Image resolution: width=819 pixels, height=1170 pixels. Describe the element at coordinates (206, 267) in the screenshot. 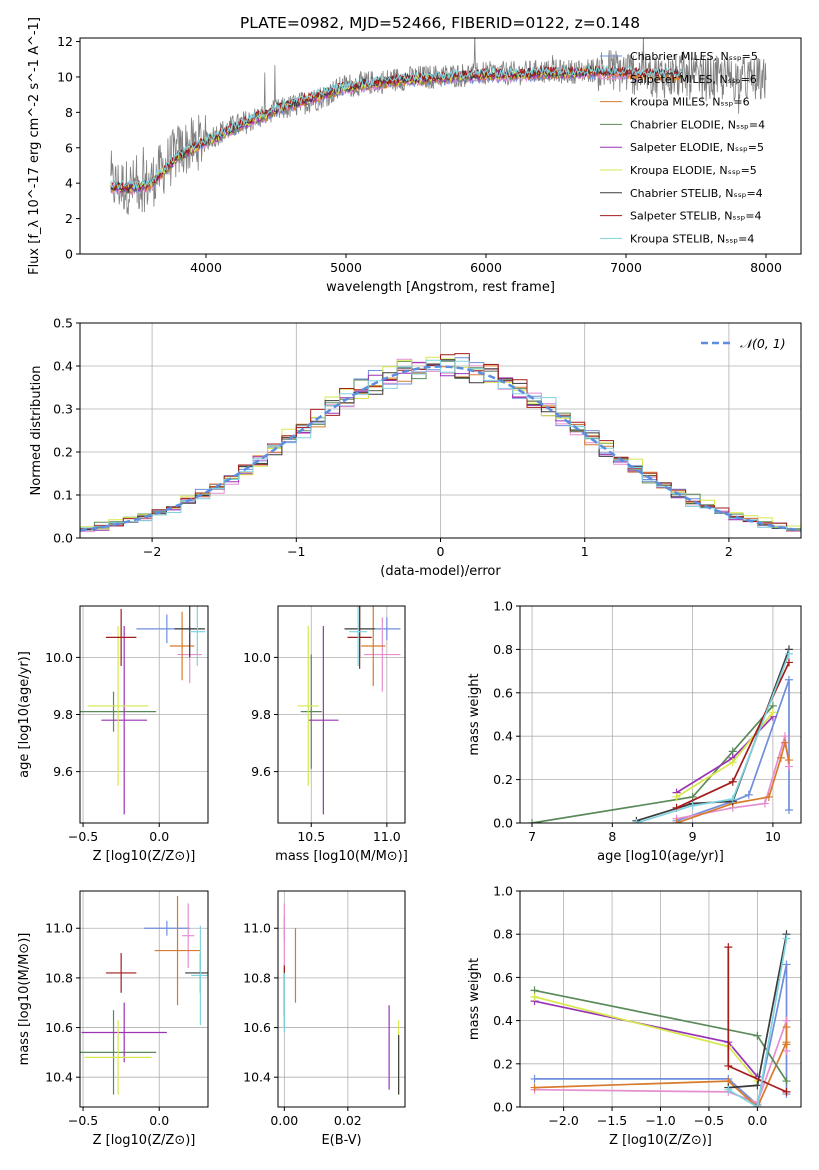

I see `x-tick-label: 4000` at that location.